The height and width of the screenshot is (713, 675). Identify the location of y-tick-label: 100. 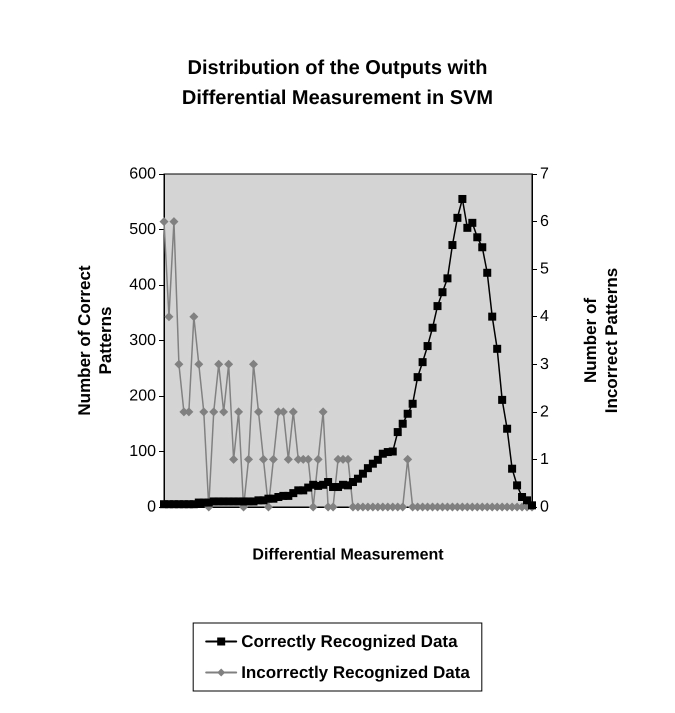
(142, 451).